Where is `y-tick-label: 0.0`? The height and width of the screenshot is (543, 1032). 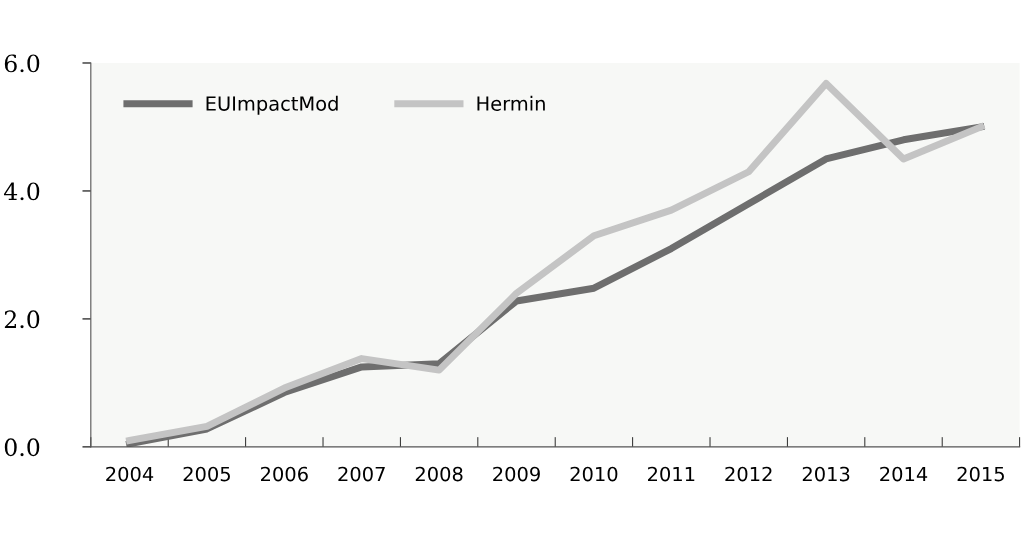 y-tick-label: 0.0 is located at coordinates (22, 447).